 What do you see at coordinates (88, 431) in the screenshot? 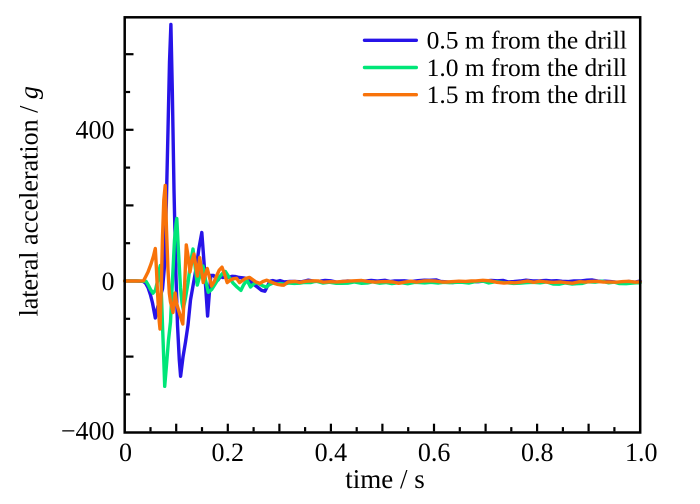
I see `svg-text: −400` at bounding box center [88, 431].